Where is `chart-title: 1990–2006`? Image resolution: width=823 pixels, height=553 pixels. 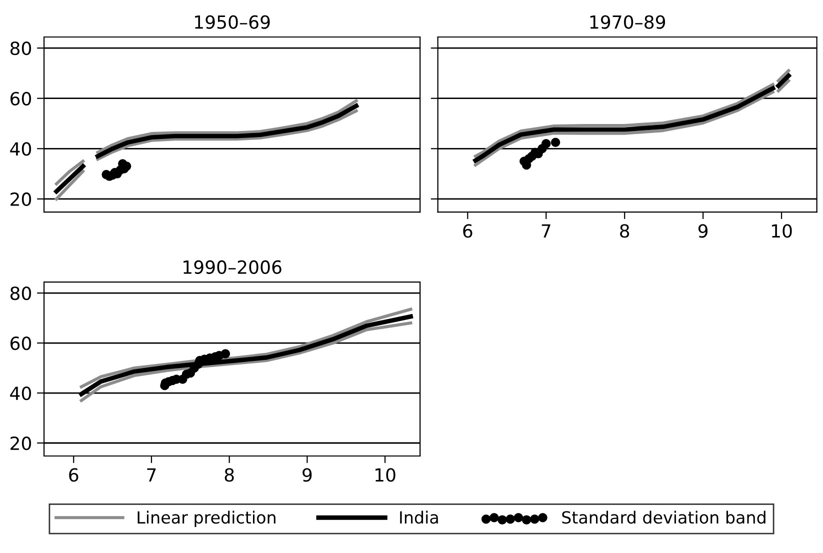
chart-title: 1990–2006 is located at coordinates (233, 267).